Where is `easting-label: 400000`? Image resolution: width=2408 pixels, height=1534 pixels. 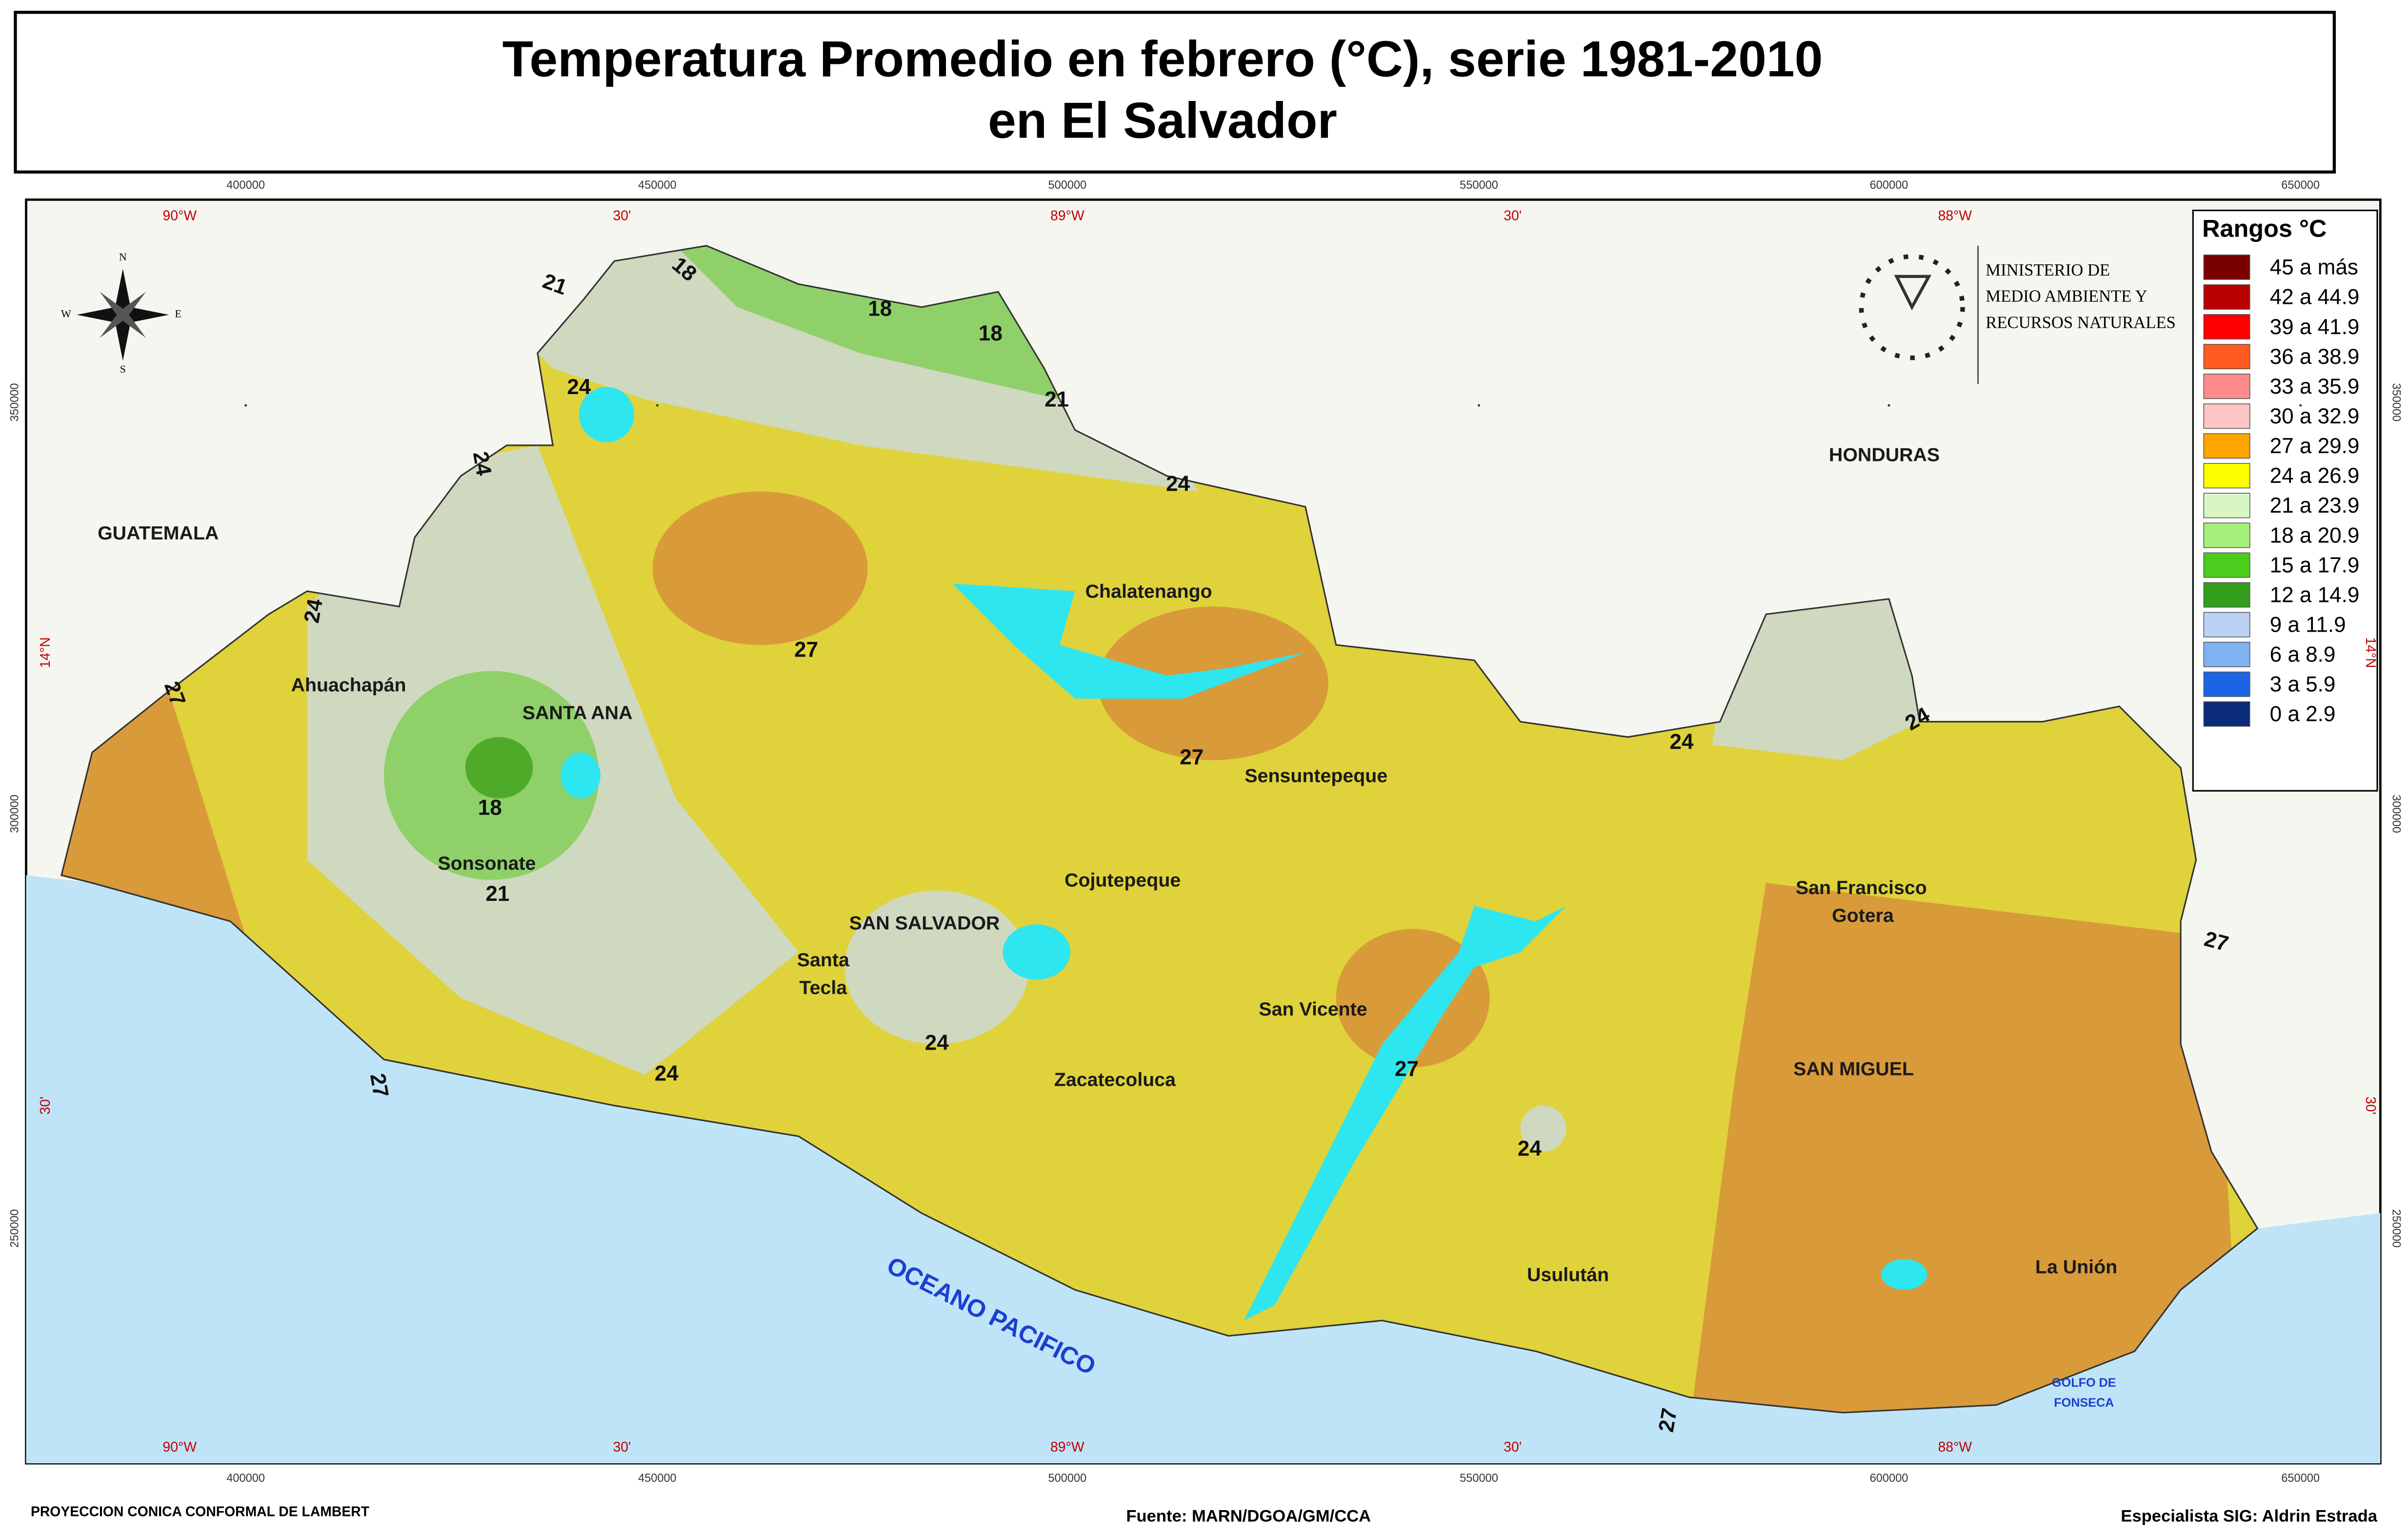 easting-label: 400000 is located at coordinates (246, 185).